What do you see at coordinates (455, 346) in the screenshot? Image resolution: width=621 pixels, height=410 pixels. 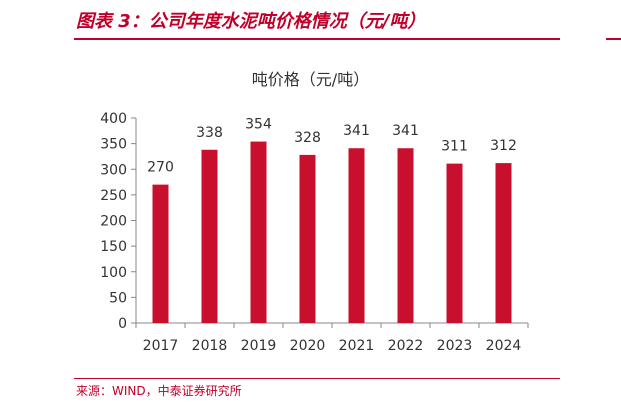 I see `x-tick-label-2023: 2023` at bounding box center [455, 346].